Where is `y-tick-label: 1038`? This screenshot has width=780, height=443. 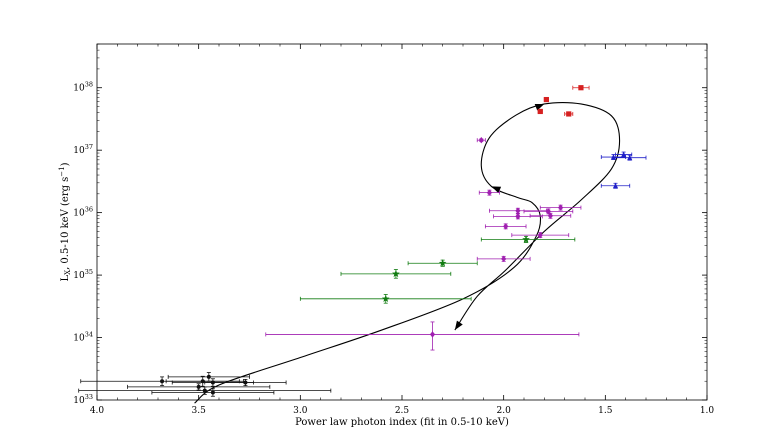
y-tick-label: 1038 is located at coordinates (83, 87).